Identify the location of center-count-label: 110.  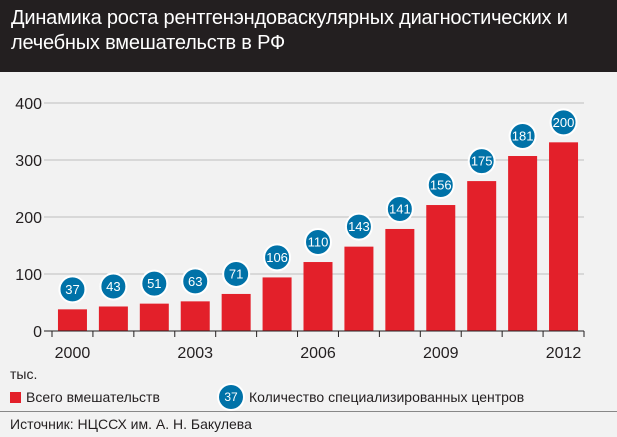
(318, 242).